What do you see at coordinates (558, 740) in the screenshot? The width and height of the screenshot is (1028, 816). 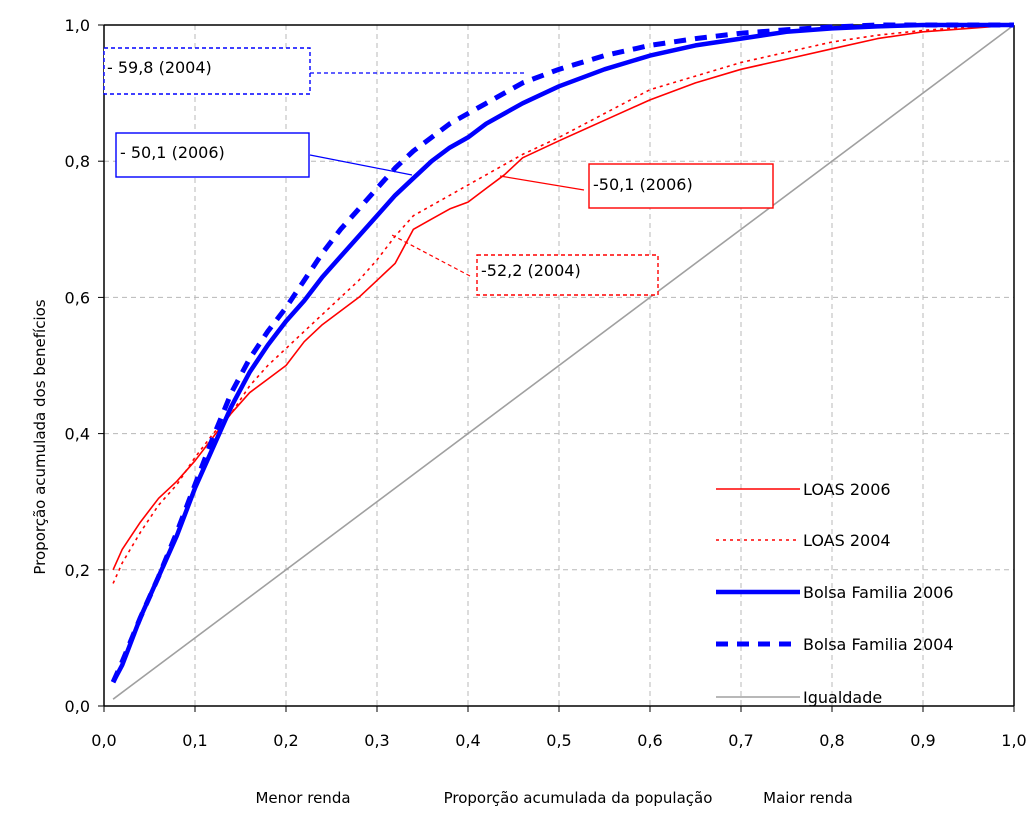 I see `x-tick-label: 0,5` at bounding box center [558, 740].